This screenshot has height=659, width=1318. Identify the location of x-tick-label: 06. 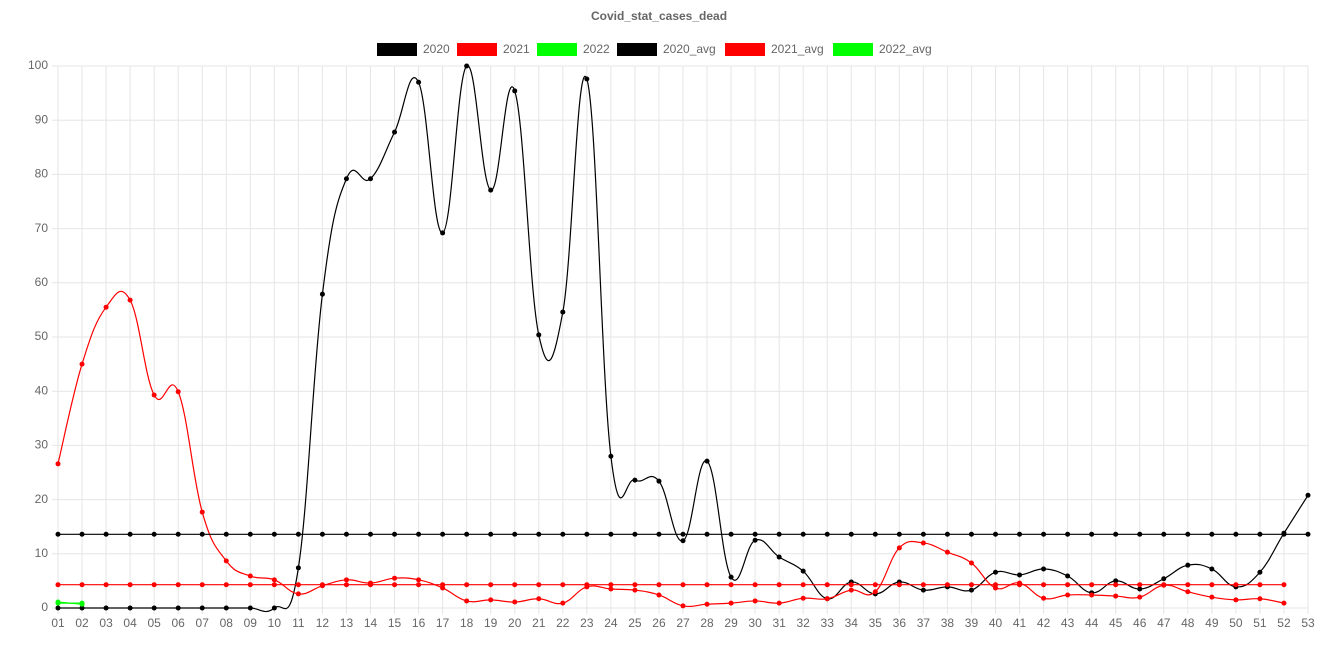
(179, 623).